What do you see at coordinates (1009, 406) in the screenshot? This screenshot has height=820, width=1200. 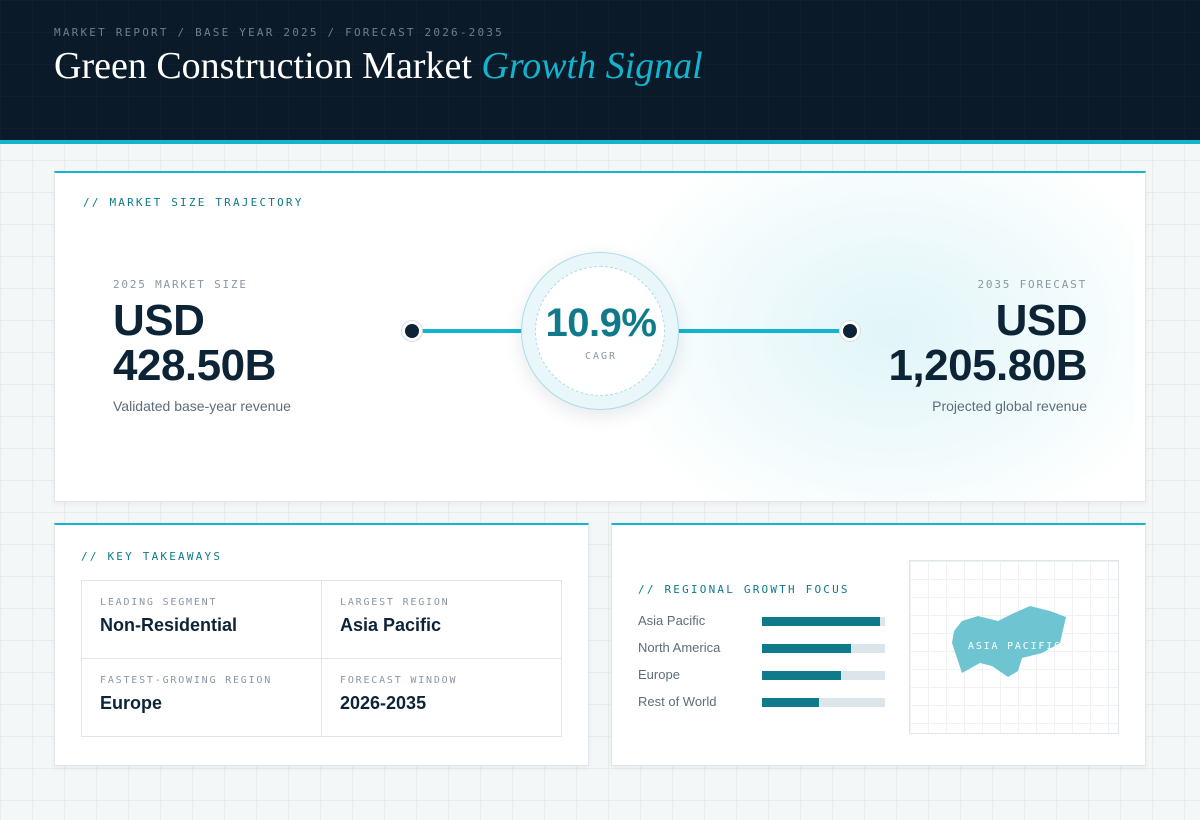 I see `end-metric-subtitle: Projected global revenue` at bounding box center [1009, 406].